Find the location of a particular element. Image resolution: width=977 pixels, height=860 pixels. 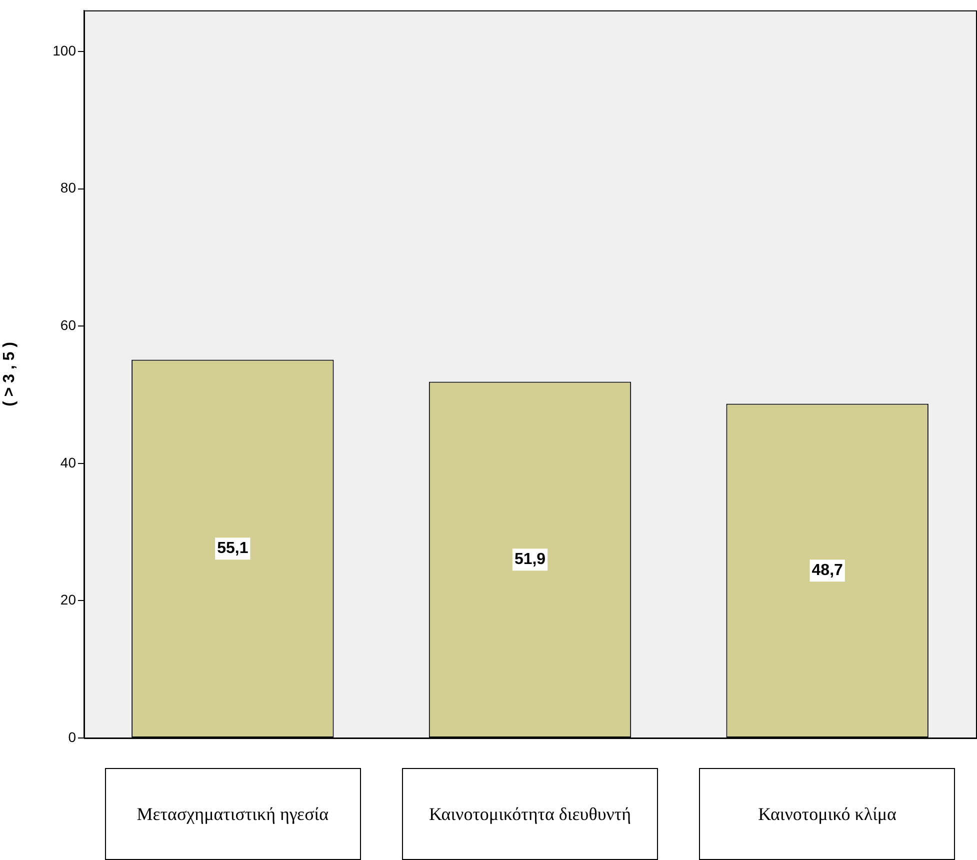

y-tick-label: 100 is located at coordinates (64, 50).